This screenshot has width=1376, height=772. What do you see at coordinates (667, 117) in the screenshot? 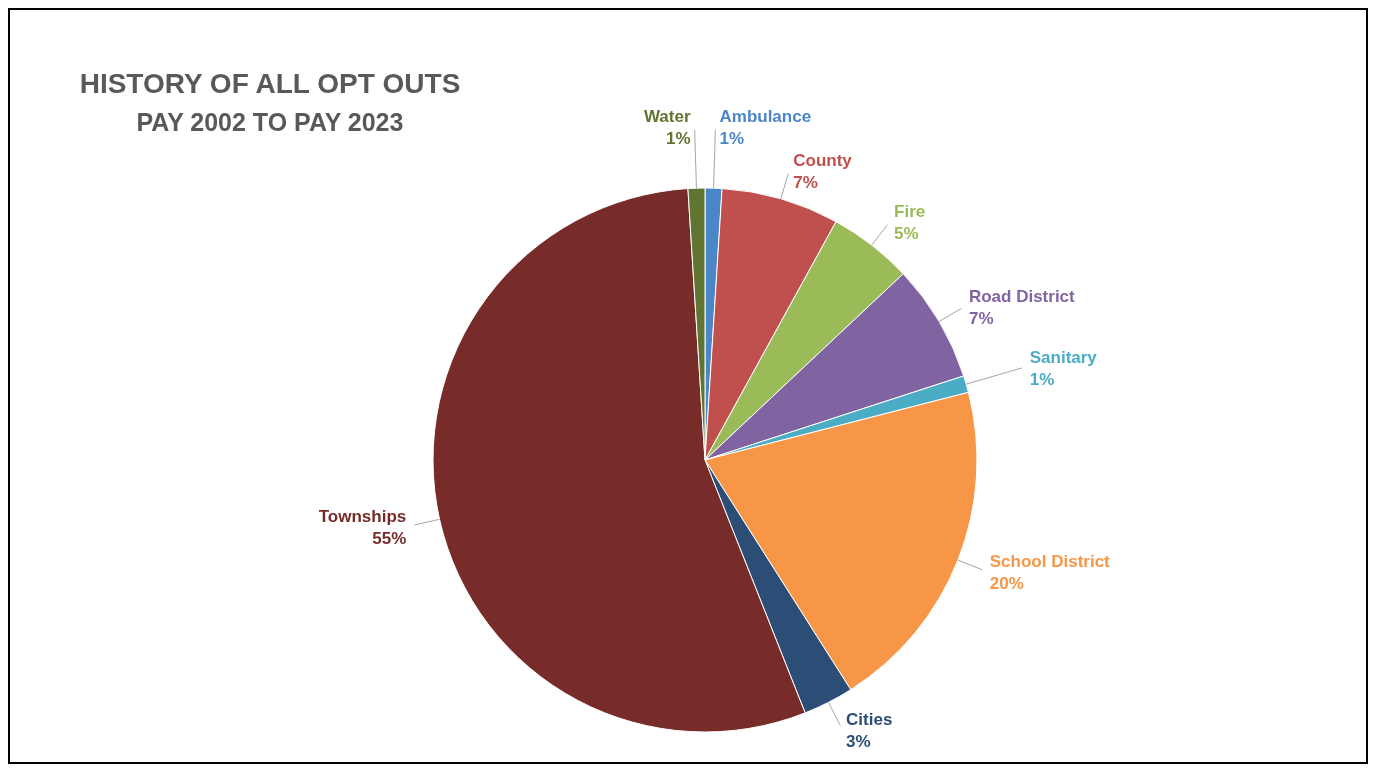
I see `slice-label: Water` at bounding box center [667, 117].